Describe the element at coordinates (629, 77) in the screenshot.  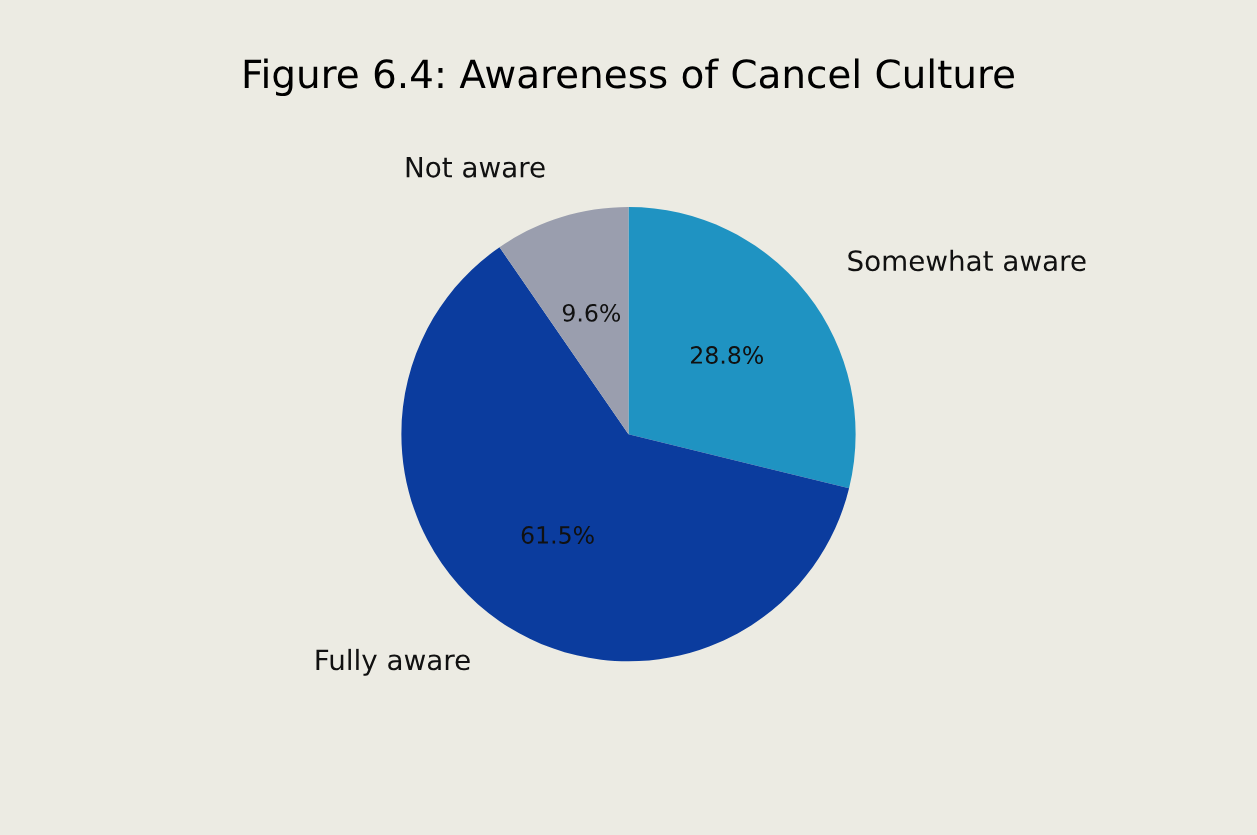
I see `chart-title: Figure 6.4: Awareness of Cancel Culture` at that location.